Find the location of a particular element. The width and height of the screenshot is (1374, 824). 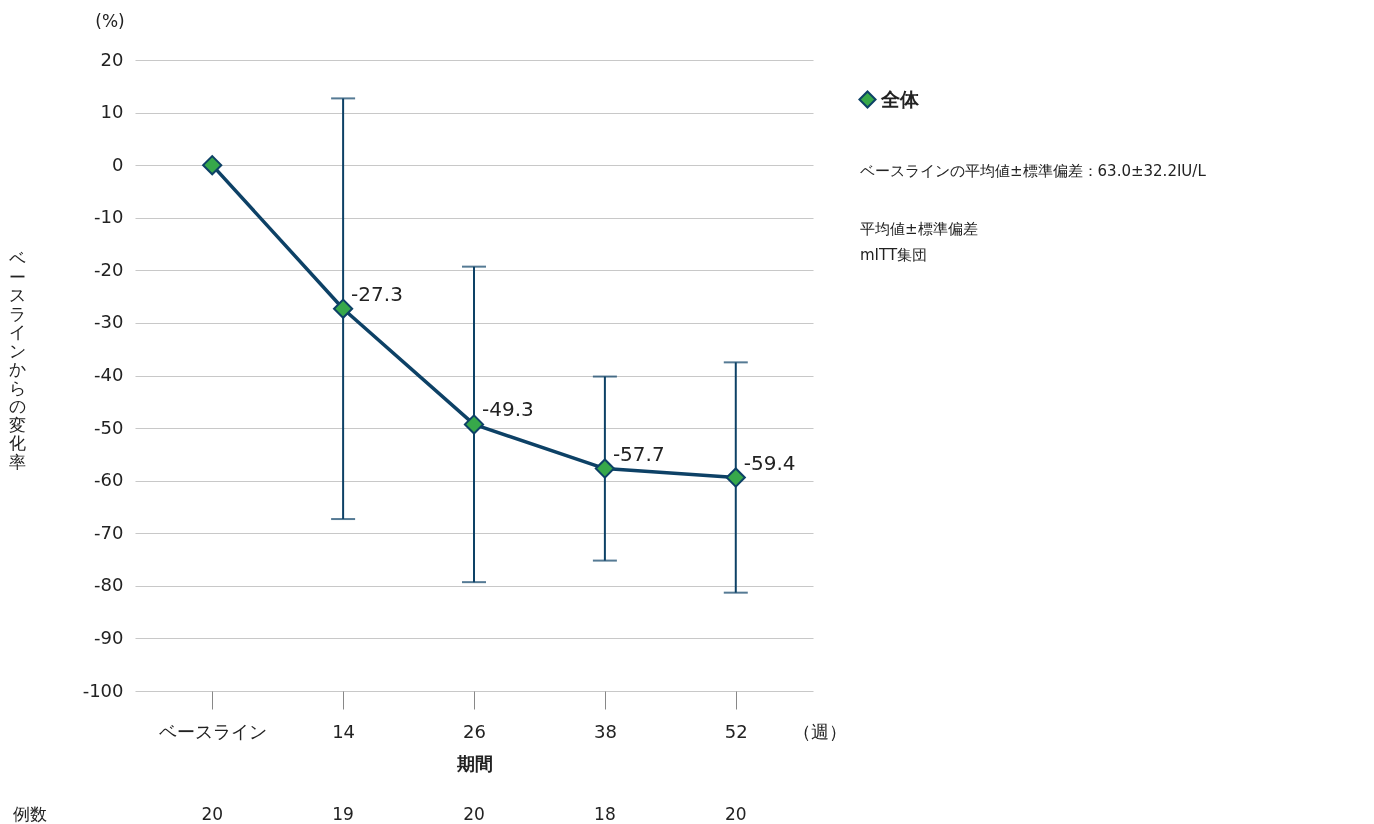

text: 18 is located at coordinates (605, 814).